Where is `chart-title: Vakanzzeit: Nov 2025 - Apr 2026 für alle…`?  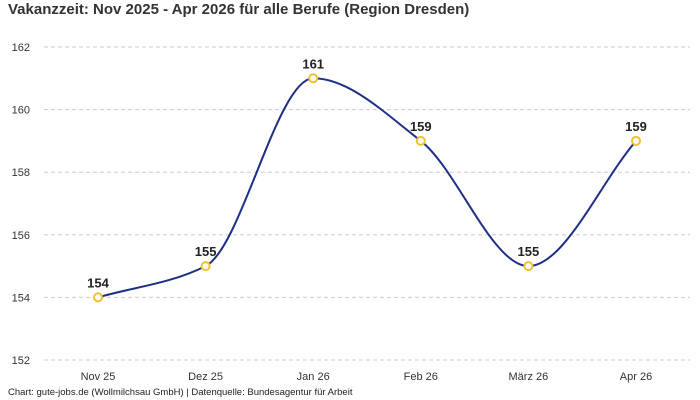
chart-title: Vakanzzeit: Nov 2025 - Apr 2026 für alle… is located at coordinates (239, 9).